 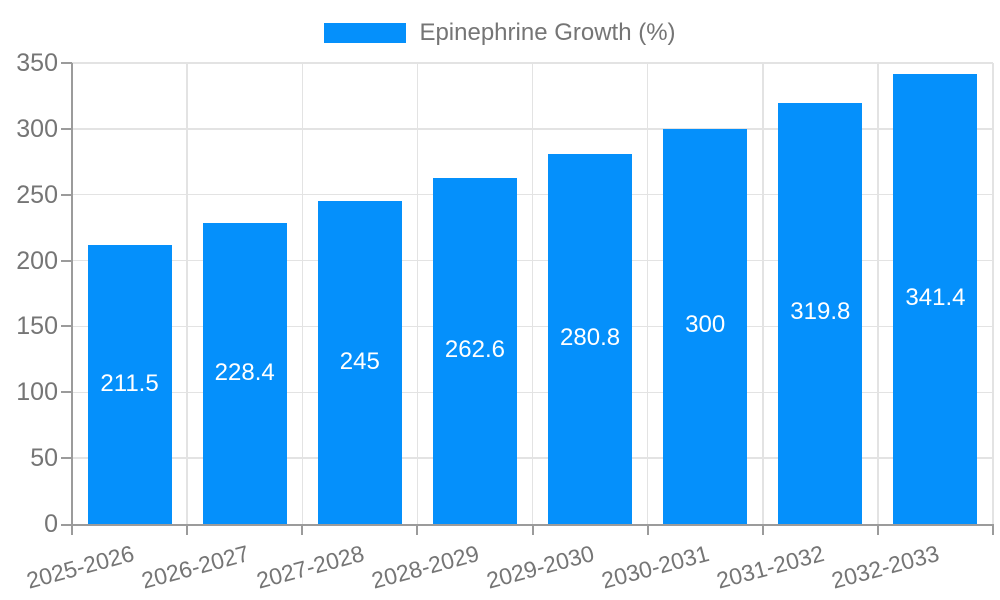 What do you see at coordinates (532, 525) in the screenshot?
I see `x-axis-line` at bounding box center [532, 525].